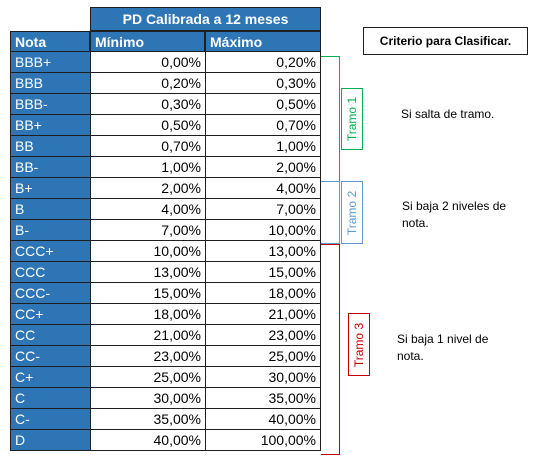 The image size is (535, 464). I want to click on table-row: CCC+ 10,00% 13,00%, so click(165, 251).